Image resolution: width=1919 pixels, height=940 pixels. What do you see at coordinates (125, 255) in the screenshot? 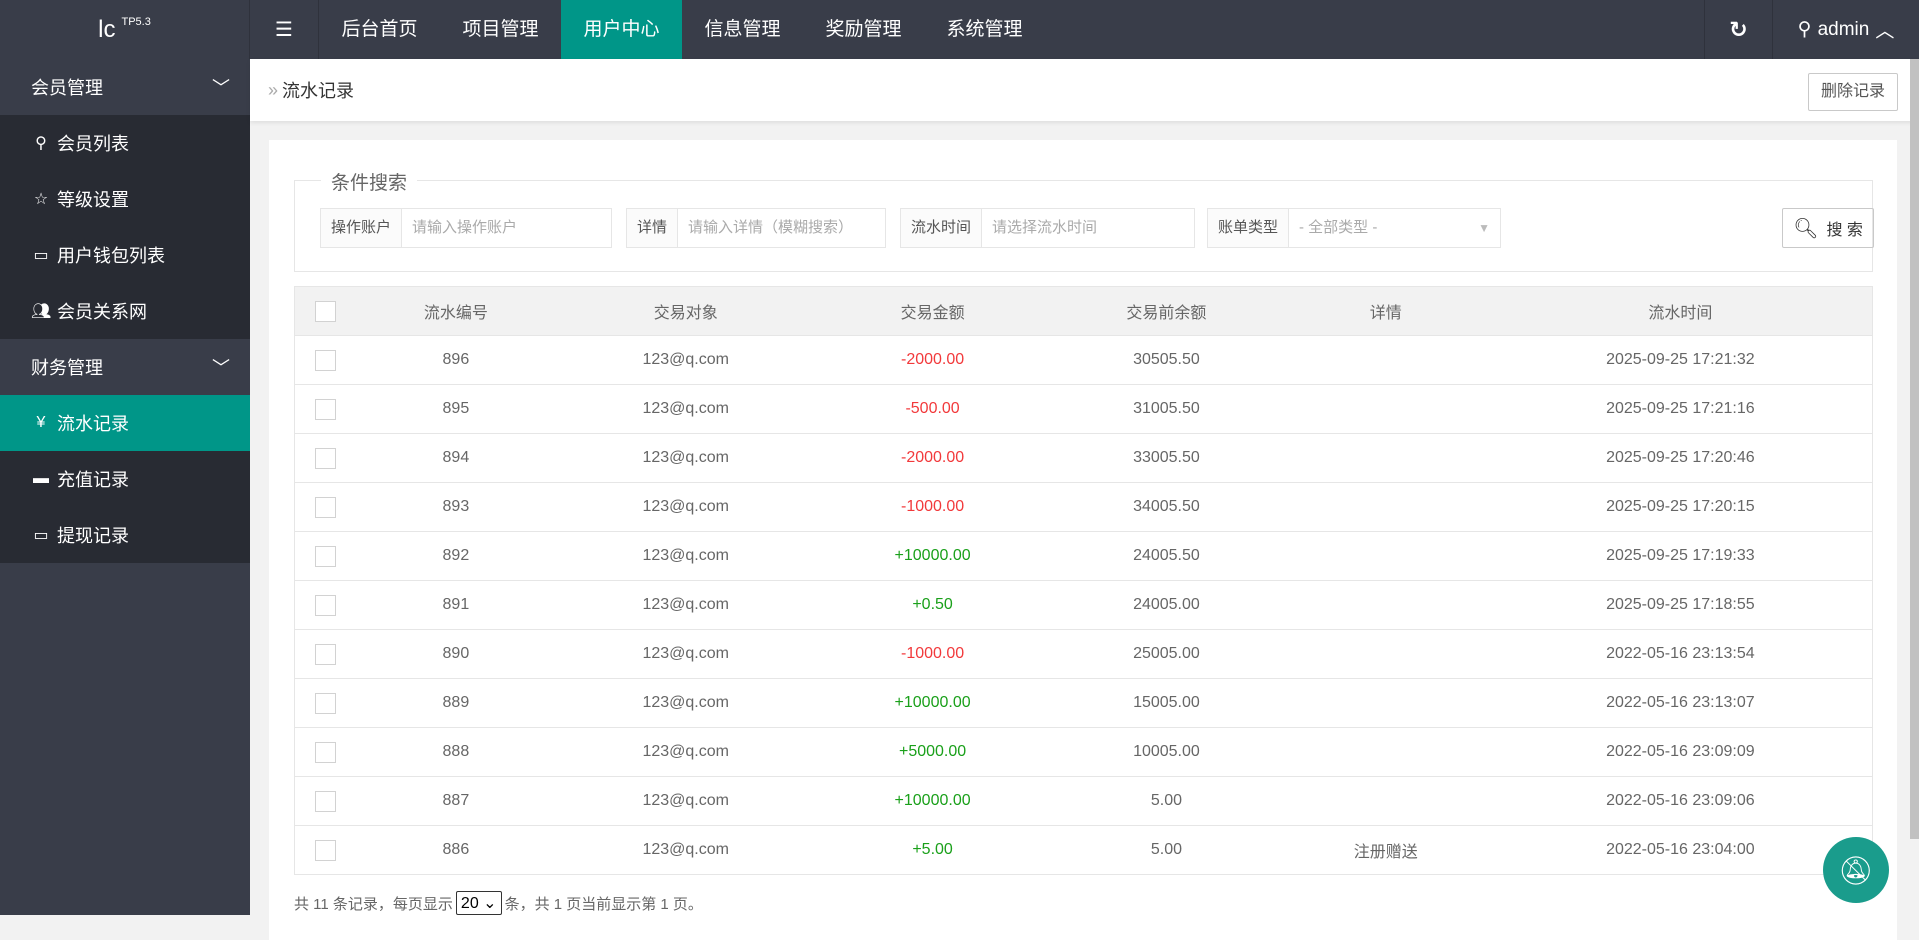
I see `sidebar-item: ▭ 用户钱包列表` at bounding box center [125, 255].